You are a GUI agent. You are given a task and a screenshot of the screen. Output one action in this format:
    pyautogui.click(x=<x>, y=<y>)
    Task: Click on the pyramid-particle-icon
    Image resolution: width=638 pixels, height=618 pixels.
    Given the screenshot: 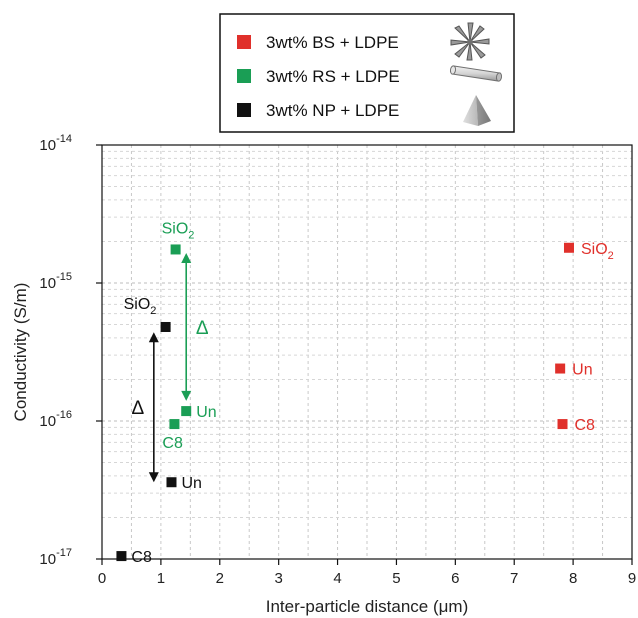 What is the action you would take?
    pyautogui.click(x=477, y=110)
    